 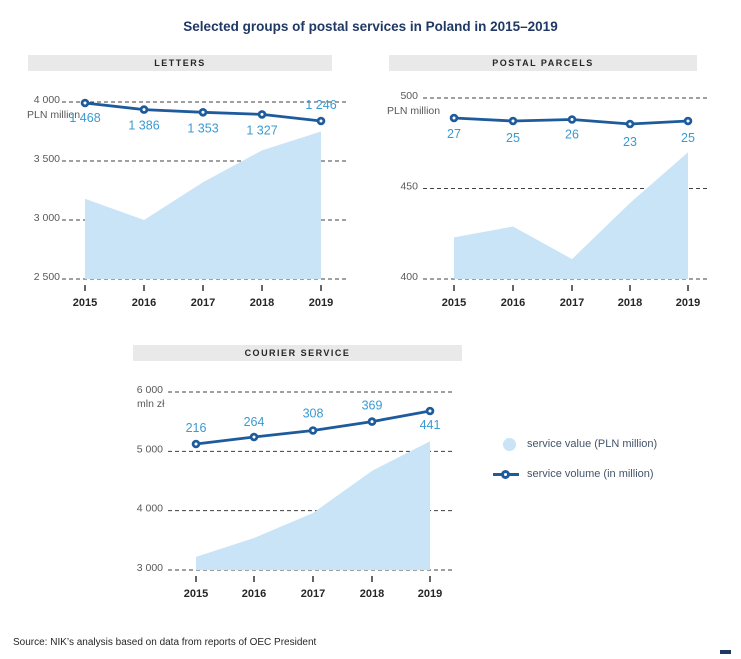 What do you see at coordinates (84, 118) in the screenshot?
I see `data-label: 1 468` at bounding box center [84, 118].